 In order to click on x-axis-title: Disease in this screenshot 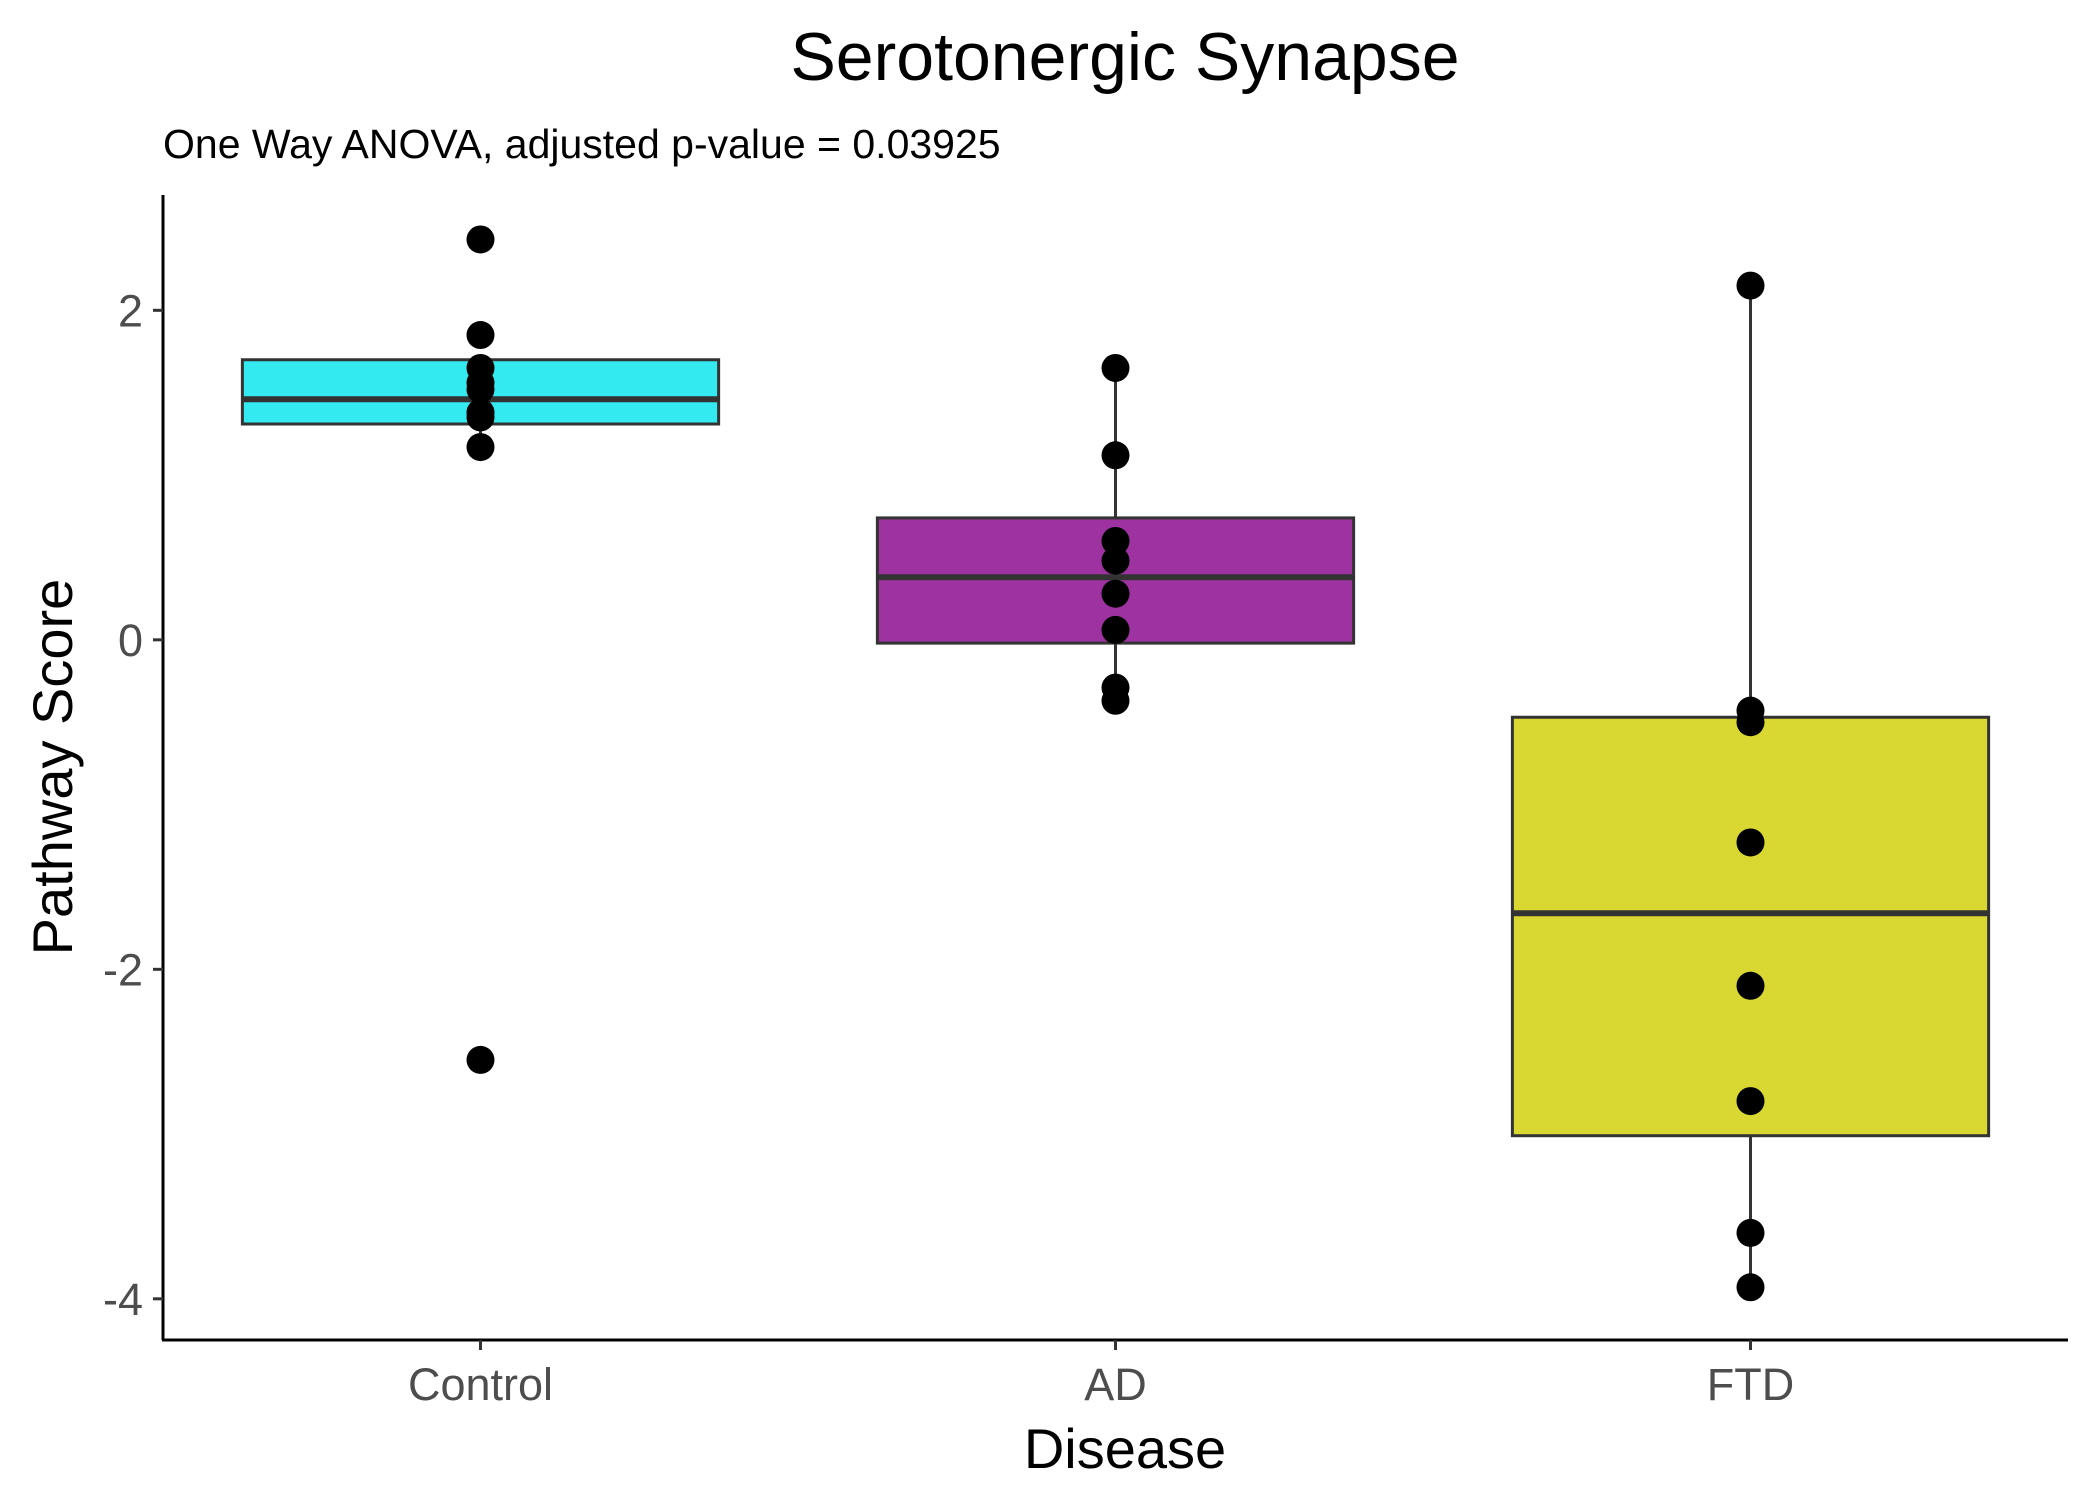, I will do `click(1125, 1448)`.